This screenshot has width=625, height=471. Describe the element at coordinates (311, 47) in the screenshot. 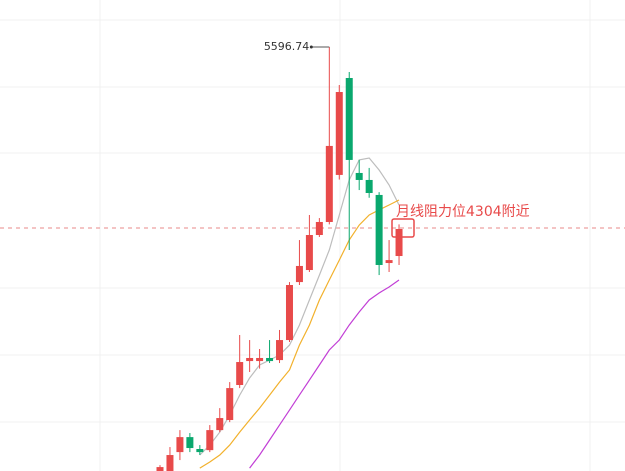

I see `high-dot` at that location.